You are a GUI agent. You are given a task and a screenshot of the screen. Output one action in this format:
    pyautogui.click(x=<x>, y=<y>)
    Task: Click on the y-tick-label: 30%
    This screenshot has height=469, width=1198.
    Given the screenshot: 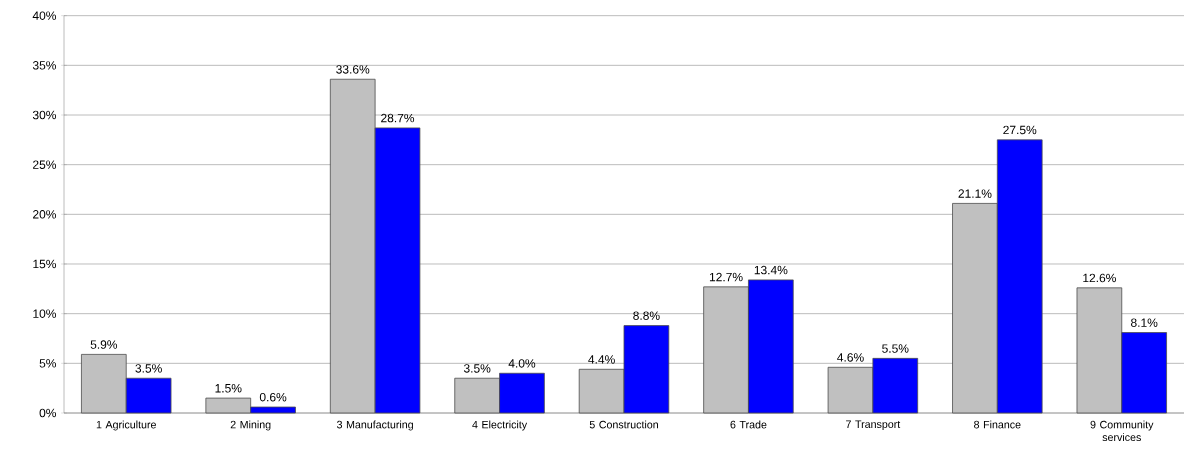 What is the action you would take?
    pyautogui.click(x=44, y=115)
    